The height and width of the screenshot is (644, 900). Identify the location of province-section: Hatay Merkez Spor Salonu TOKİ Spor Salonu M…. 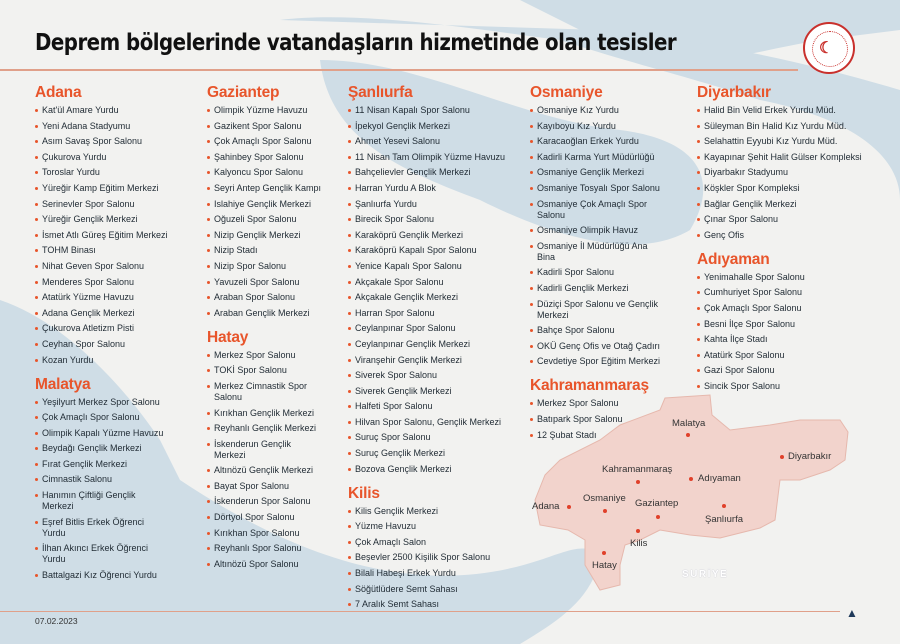
(264, 449).